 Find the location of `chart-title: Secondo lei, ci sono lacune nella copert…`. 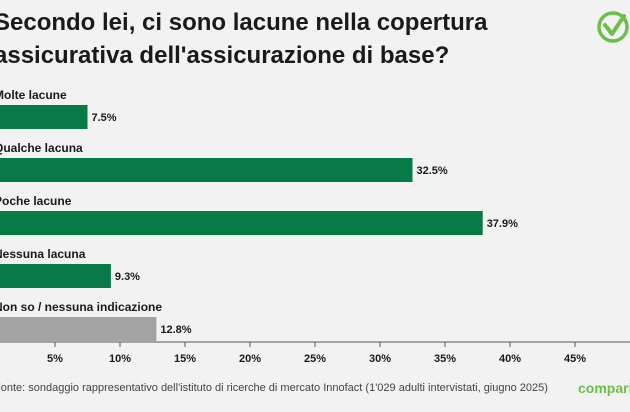

chart-title: Secondo lei, ci sono lacune nella copert… is located at coordinates (244, 39).